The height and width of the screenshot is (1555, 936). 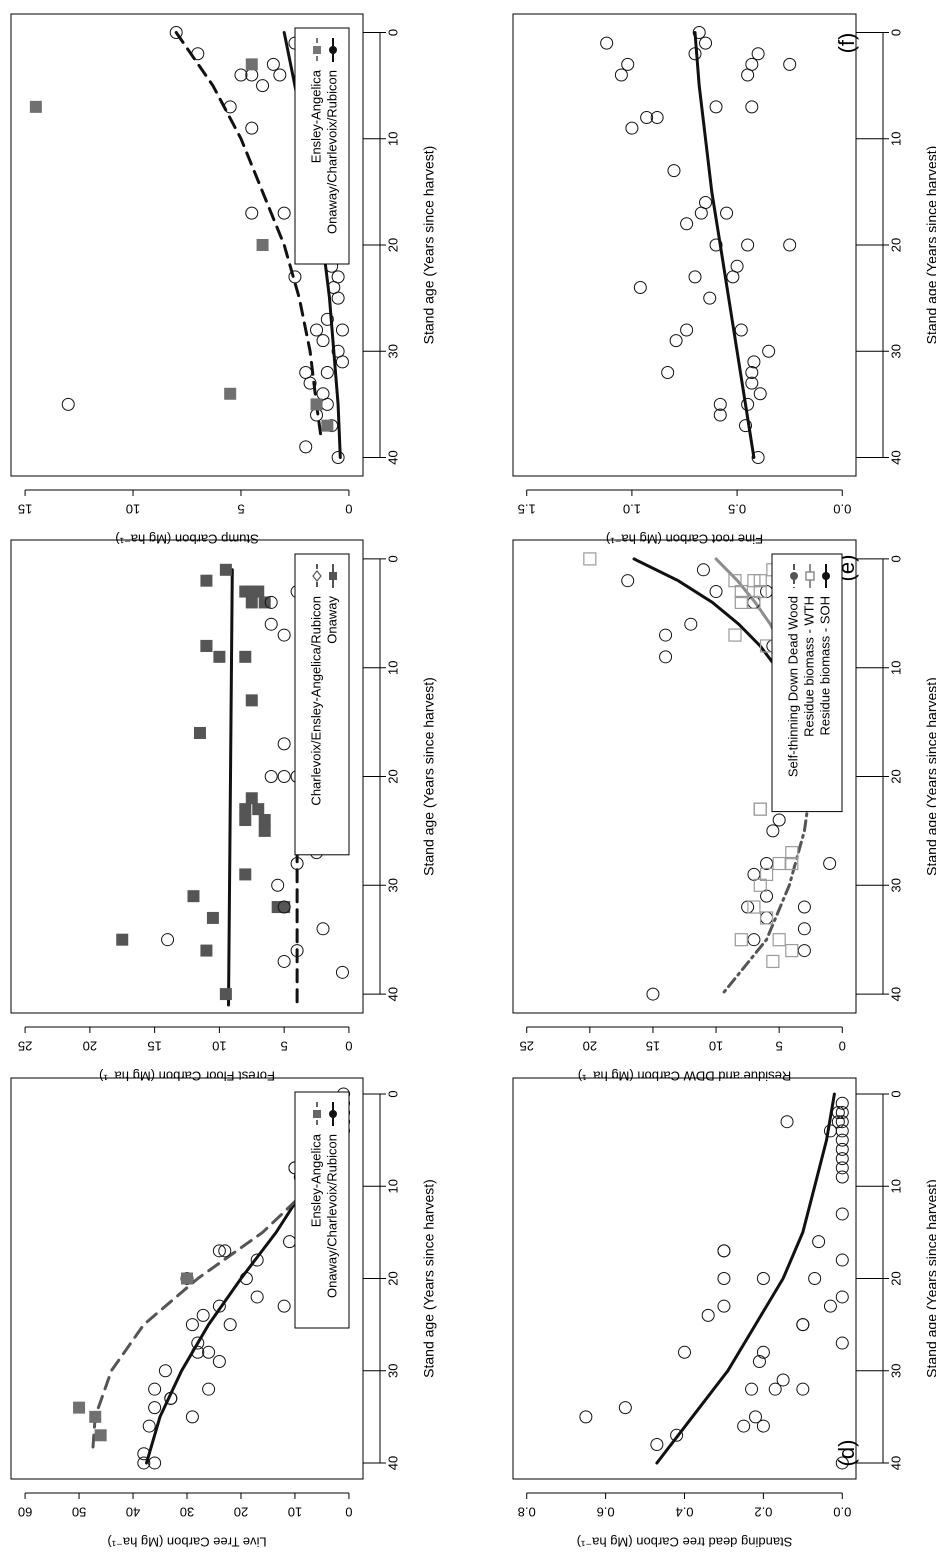 I want to click on legend-label: Charlevoix/Ensley-Angelica/Rubicon, so click(x=315, y=701).